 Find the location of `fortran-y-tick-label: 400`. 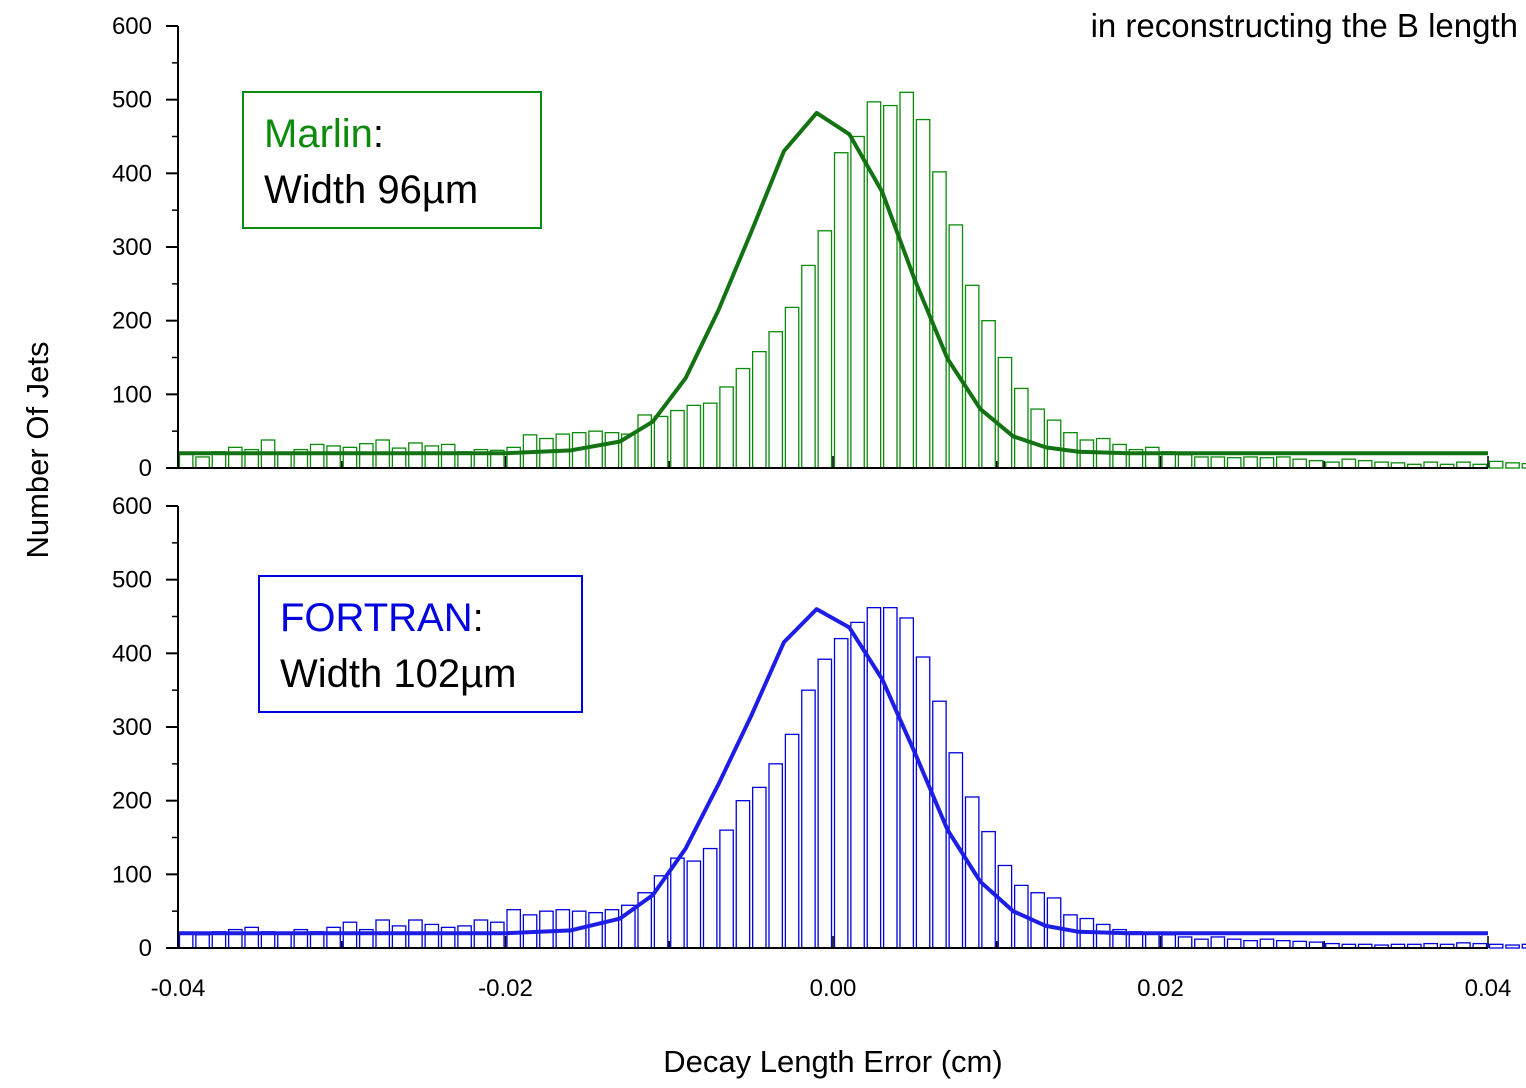

fortran-y-tick-label: 400 is located at coordinates (132, 653).